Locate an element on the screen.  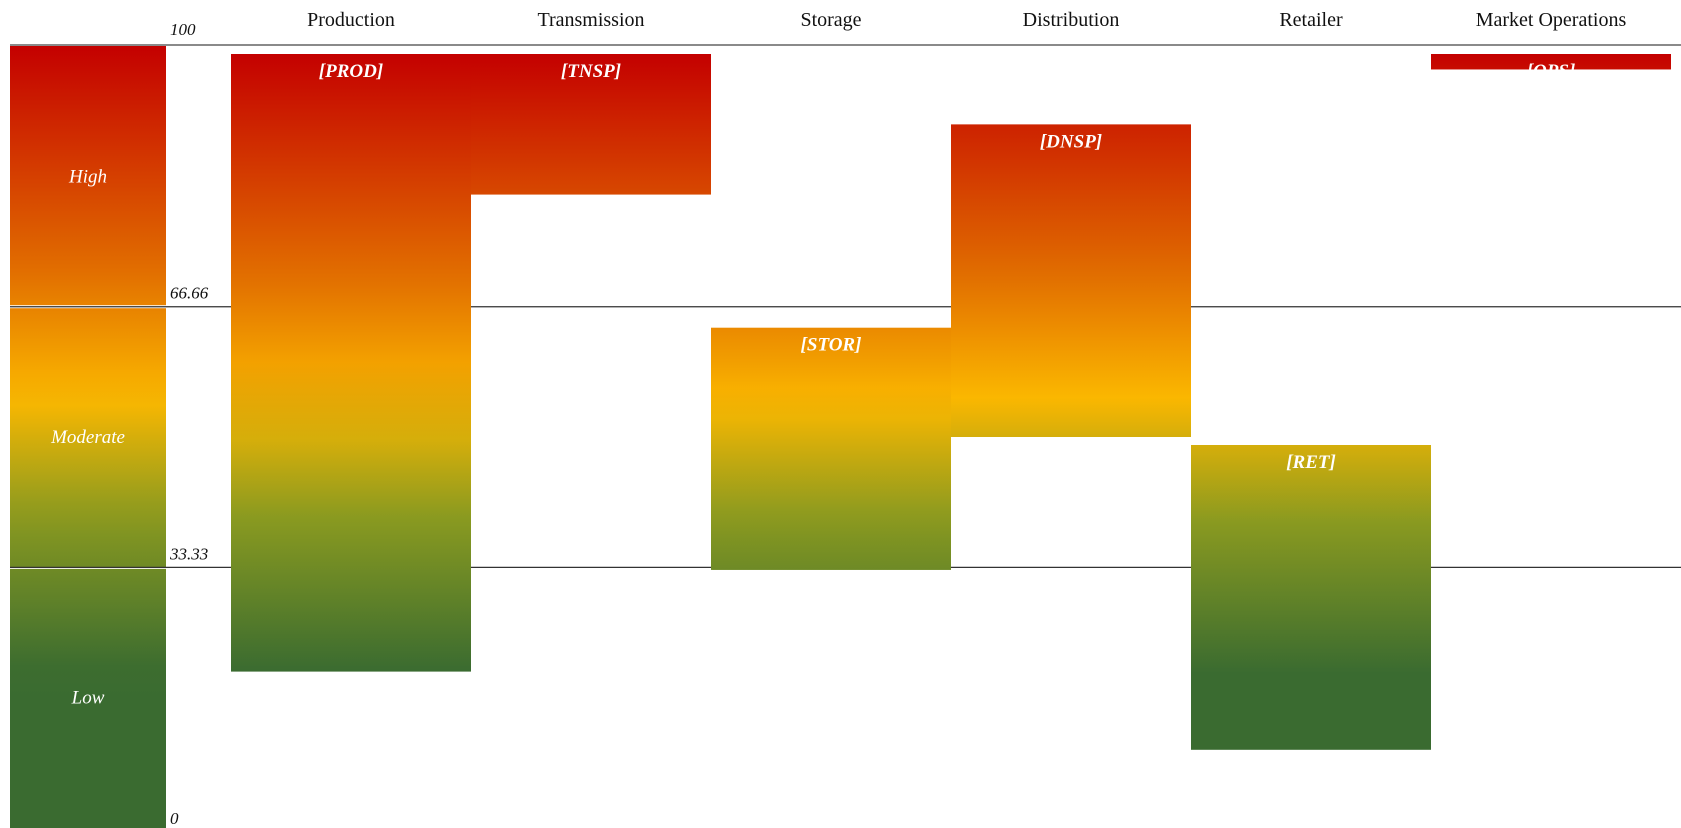
scale-band-label: High is located at coordinates (87, 176).